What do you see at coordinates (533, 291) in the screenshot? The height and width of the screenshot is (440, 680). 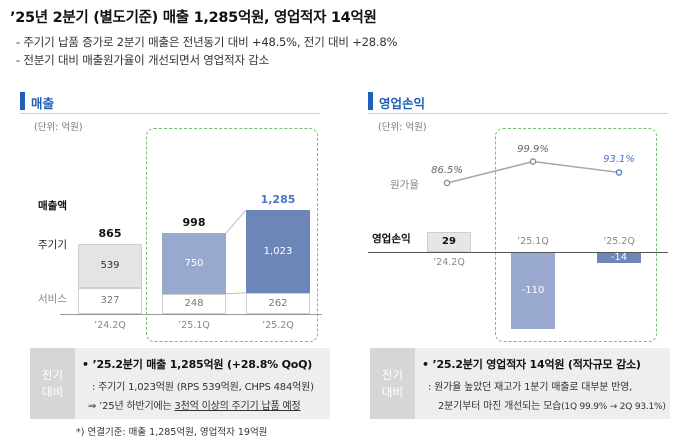 I see `op-bar-1: -110` at bounding box center [533, 291].